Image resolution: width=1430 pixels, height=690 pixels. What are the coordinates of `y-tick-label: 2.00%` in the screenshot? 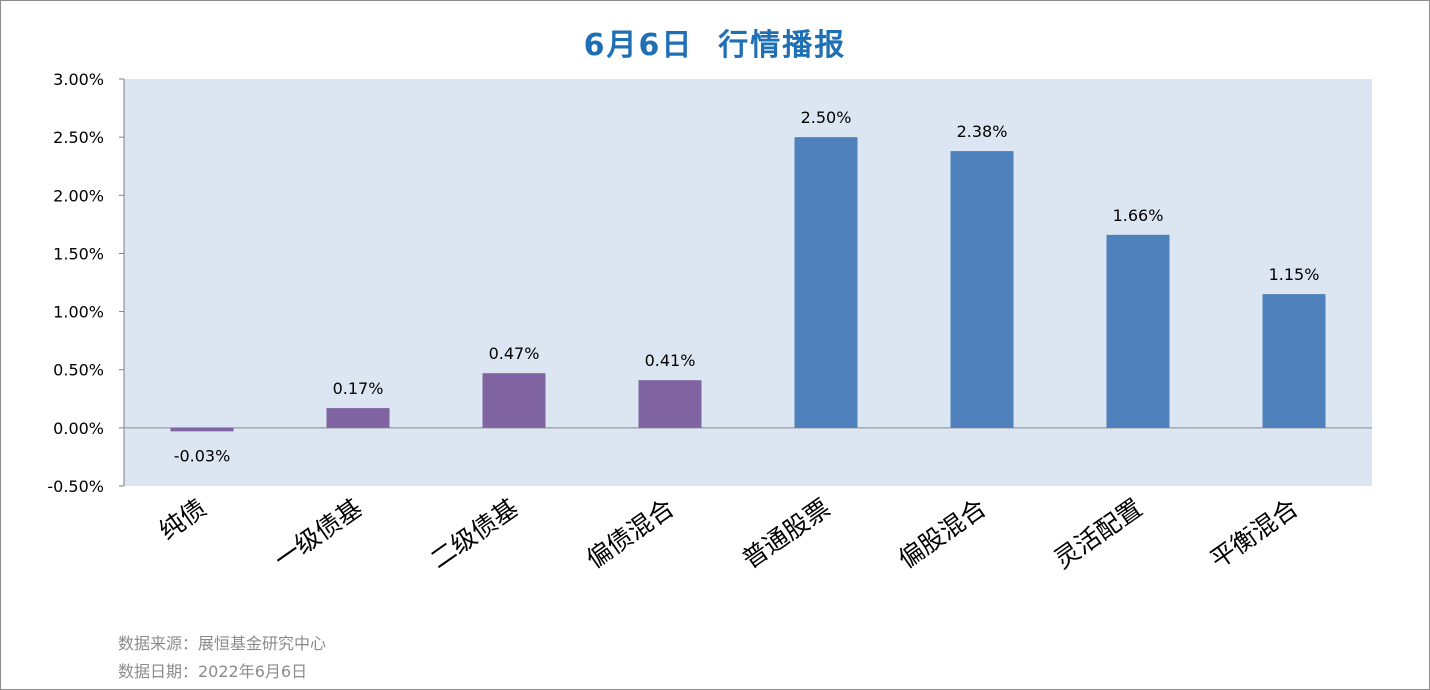 It's located at (78, 195).